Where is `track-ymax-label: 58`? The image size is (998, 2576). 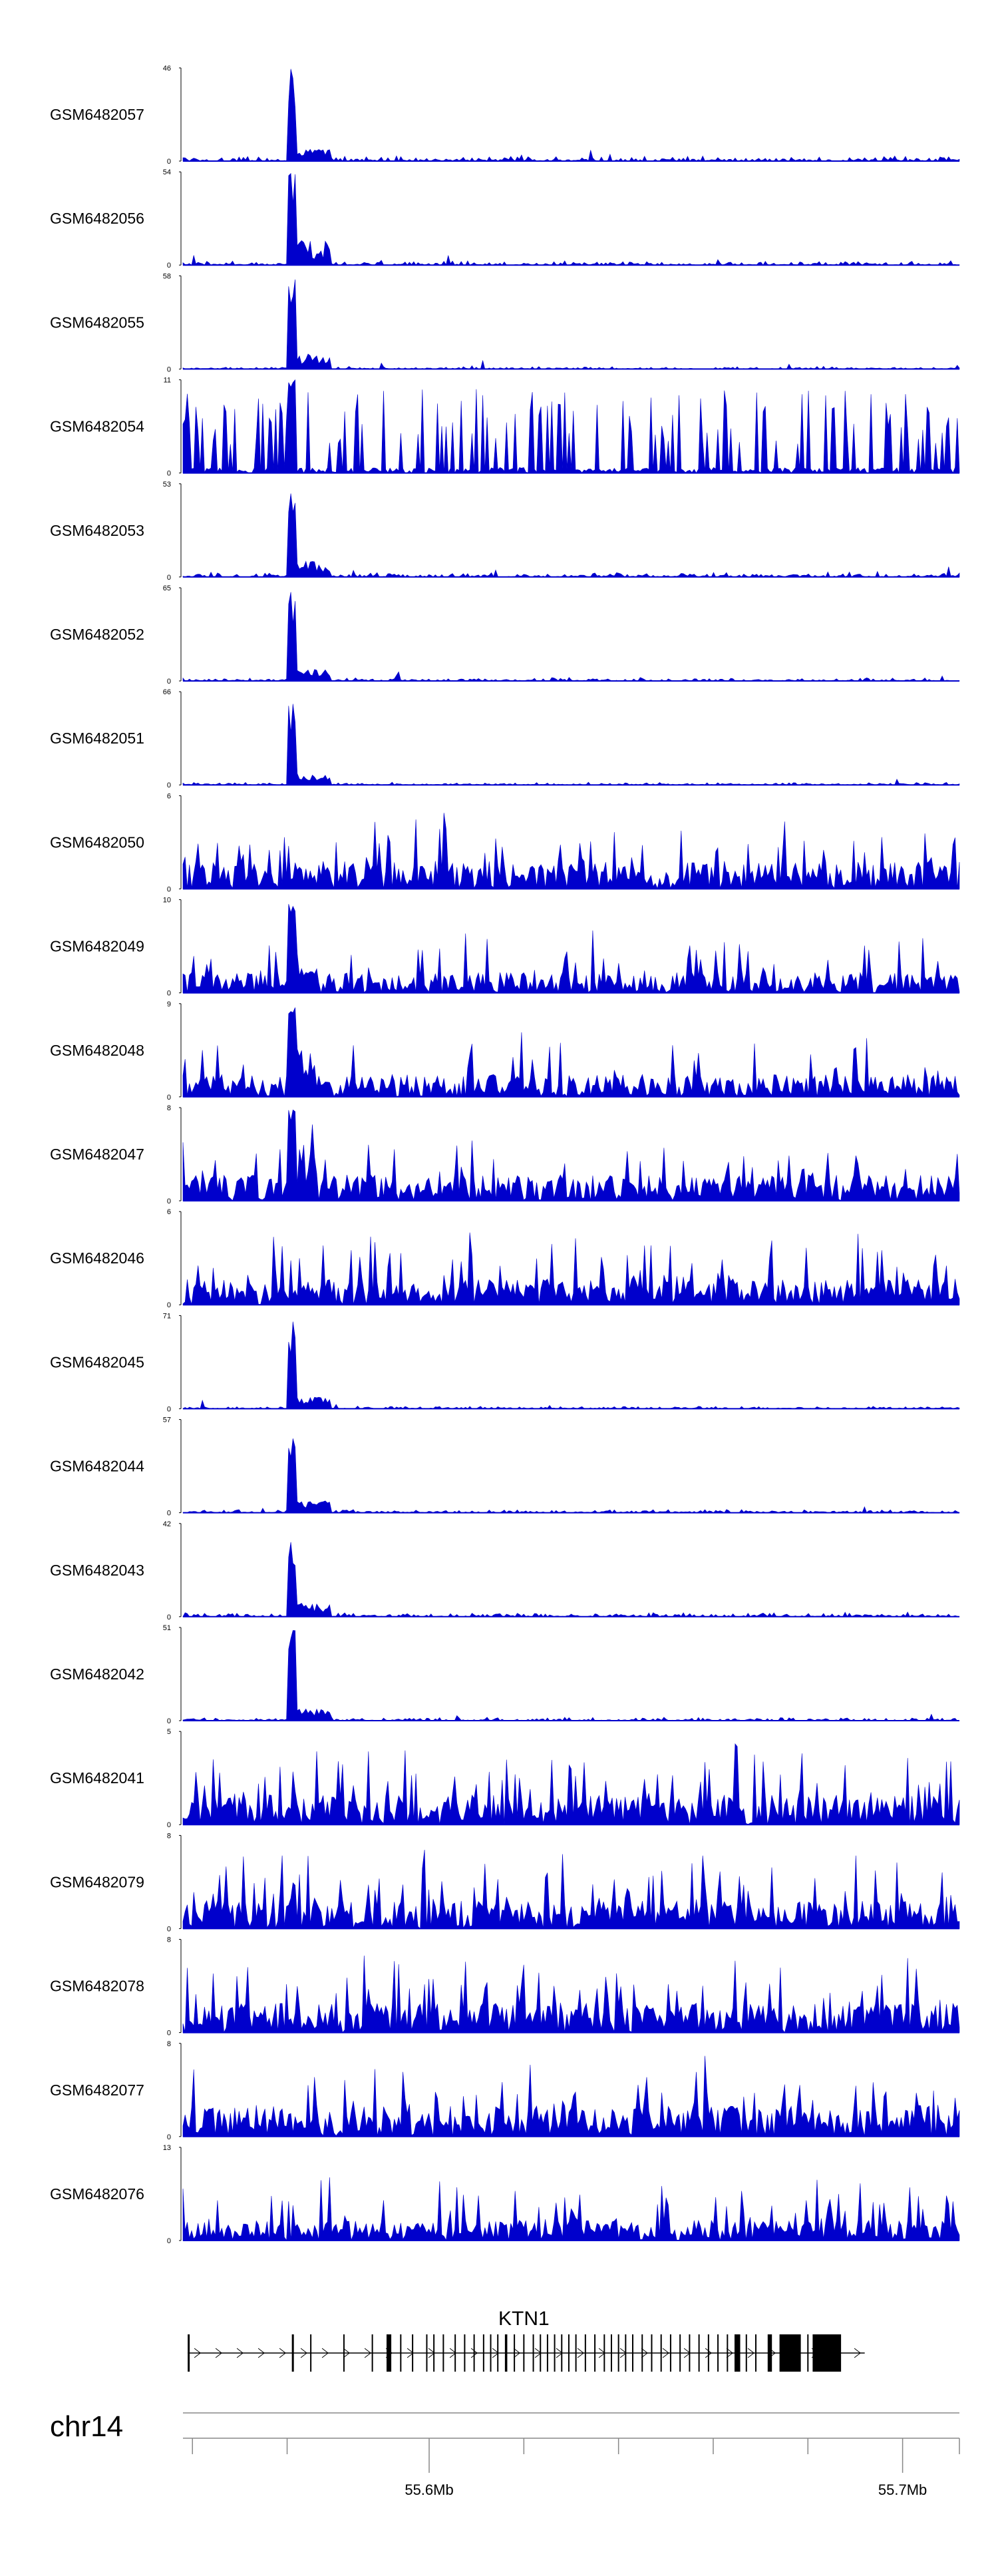
track-ymax-label: 58 is located at coordinates (167, 276).